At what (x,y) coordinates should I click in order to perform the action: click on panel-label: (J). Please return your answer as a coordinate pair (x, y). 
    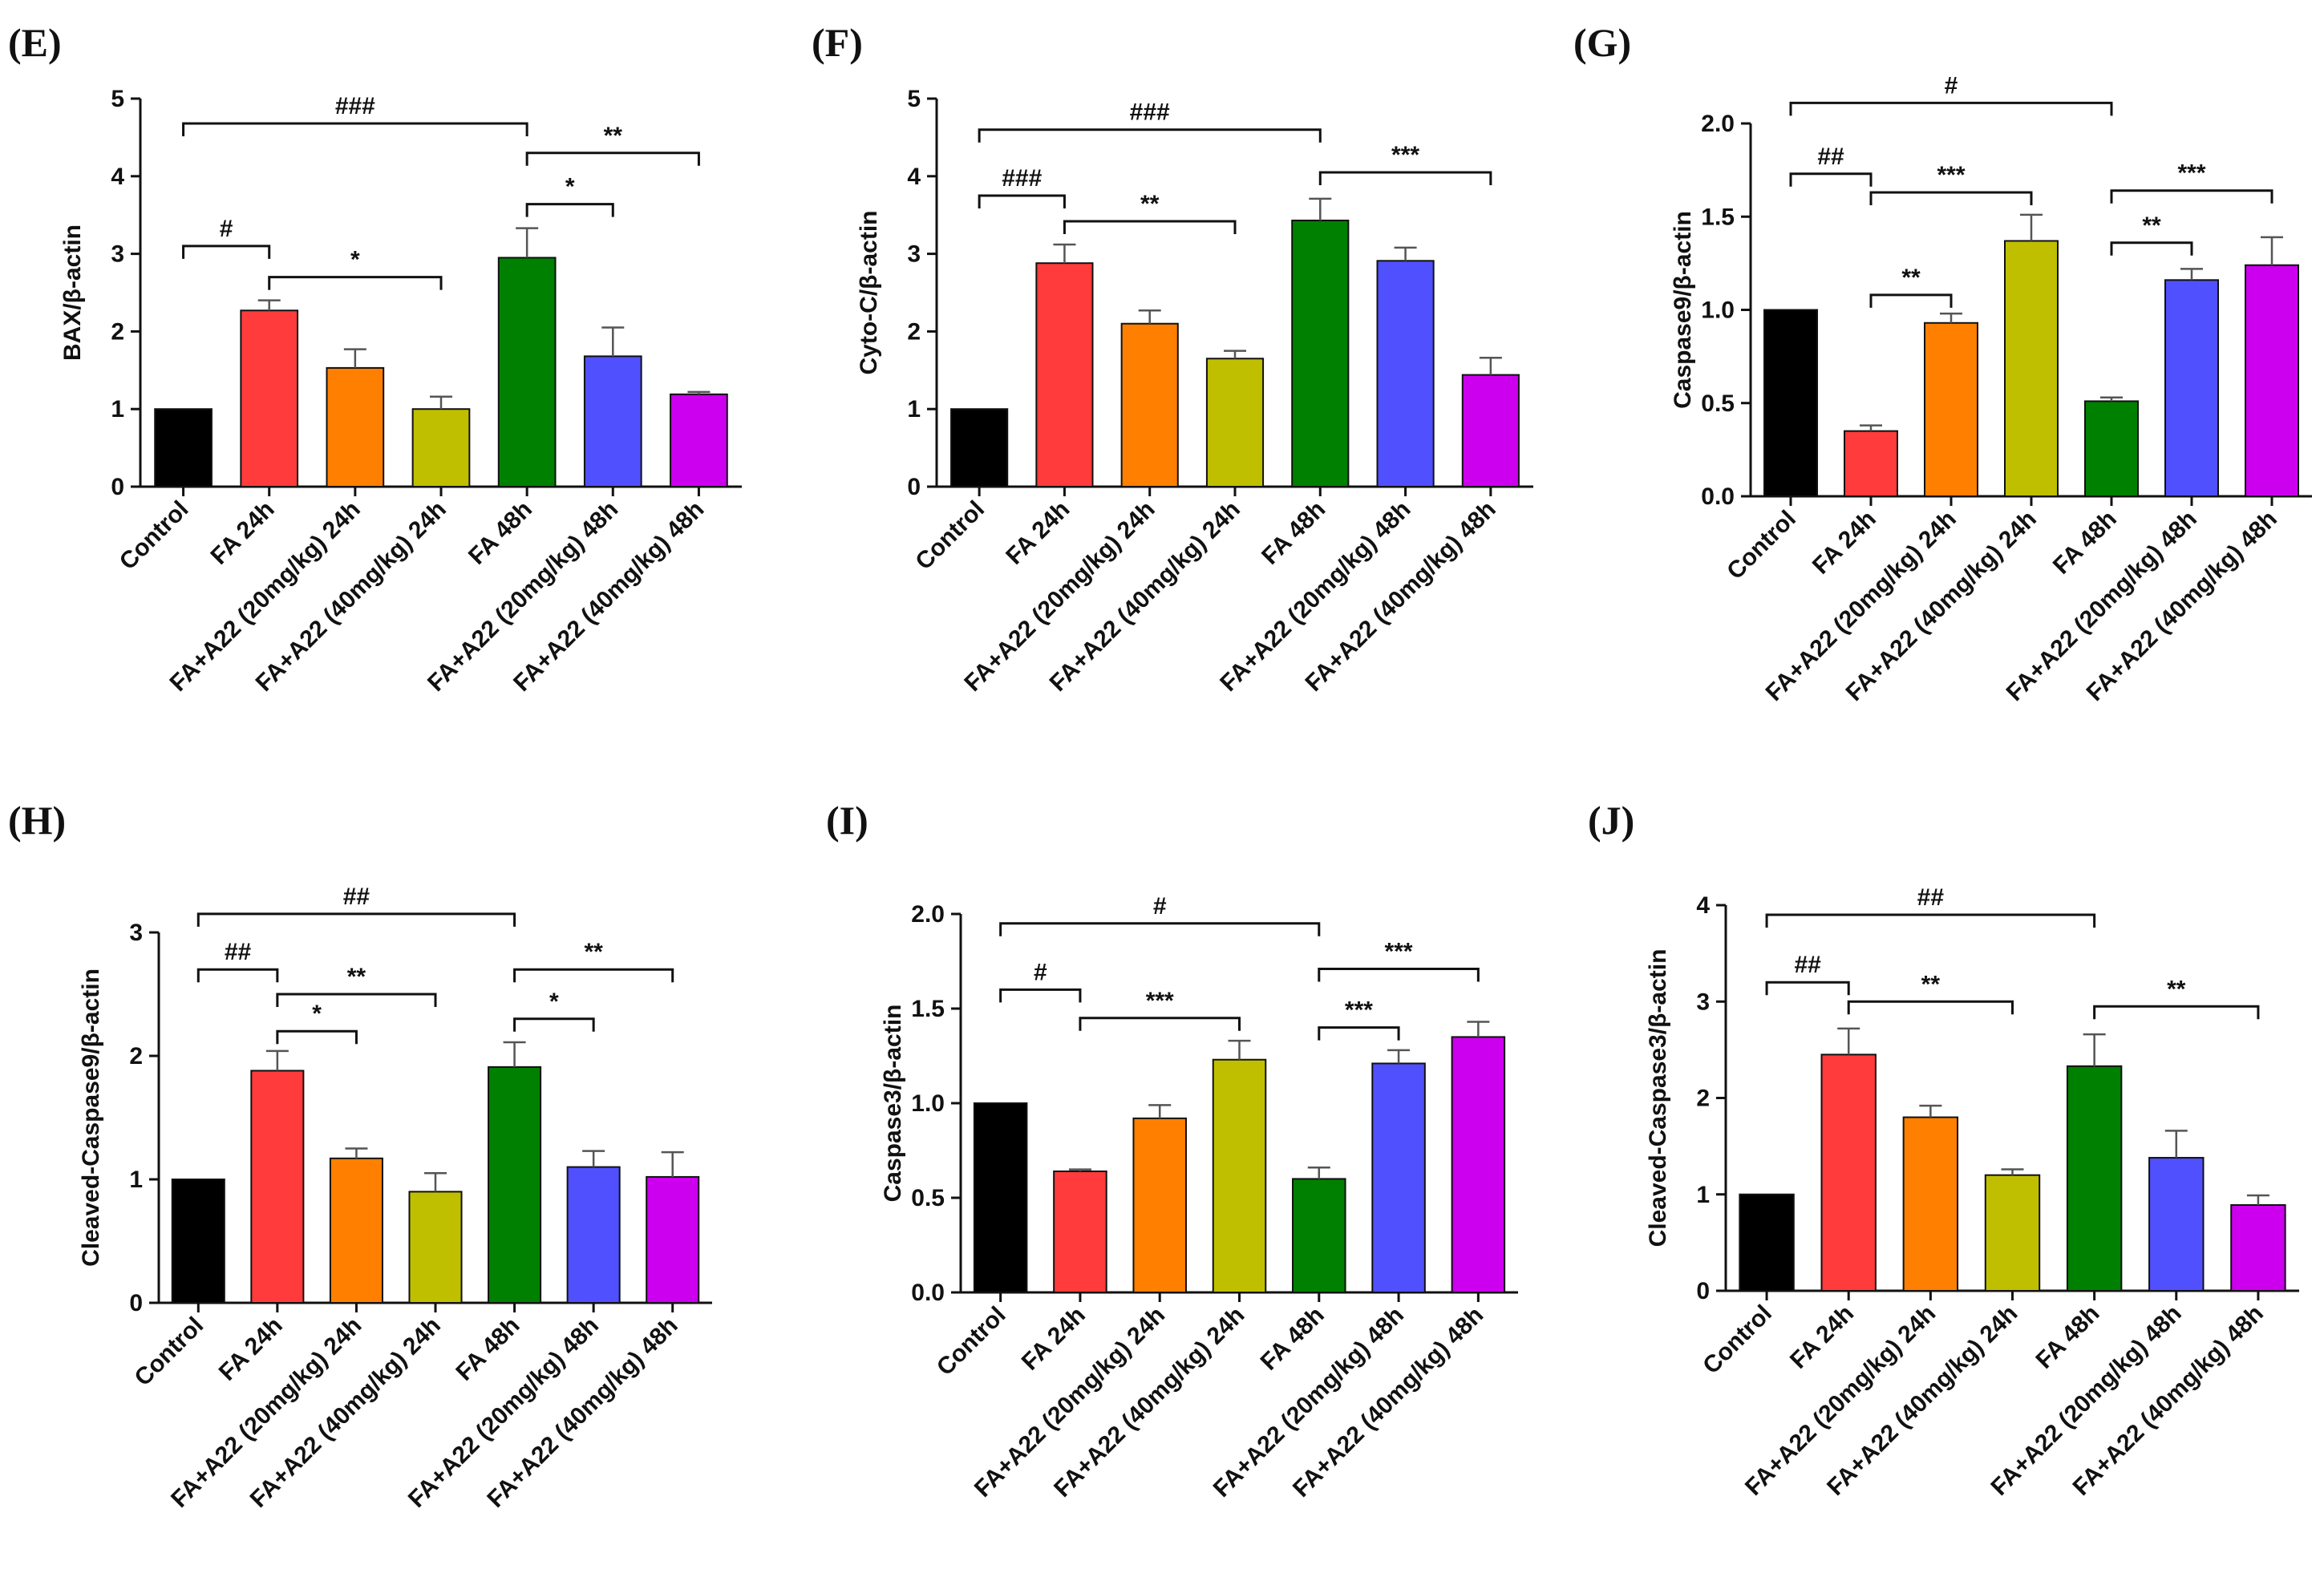
    Looking at the image, I should click on (1611, 821).